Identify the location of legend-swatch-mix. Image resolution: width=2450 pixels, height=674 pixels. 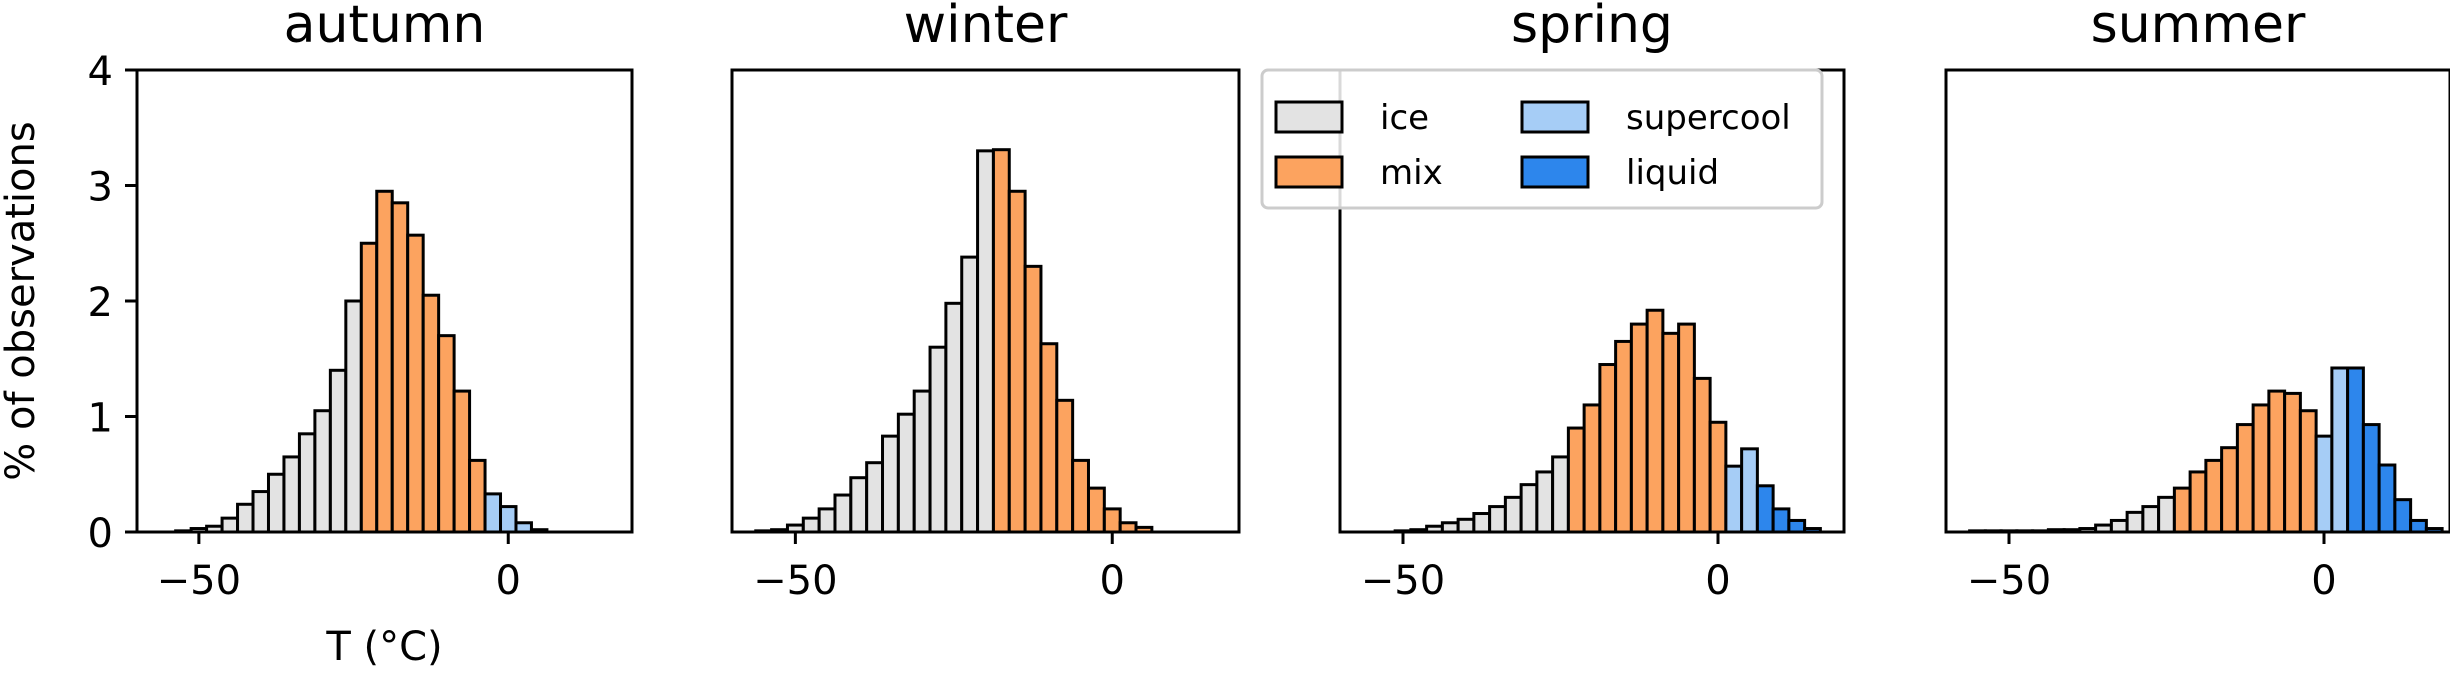
(1309, 172).